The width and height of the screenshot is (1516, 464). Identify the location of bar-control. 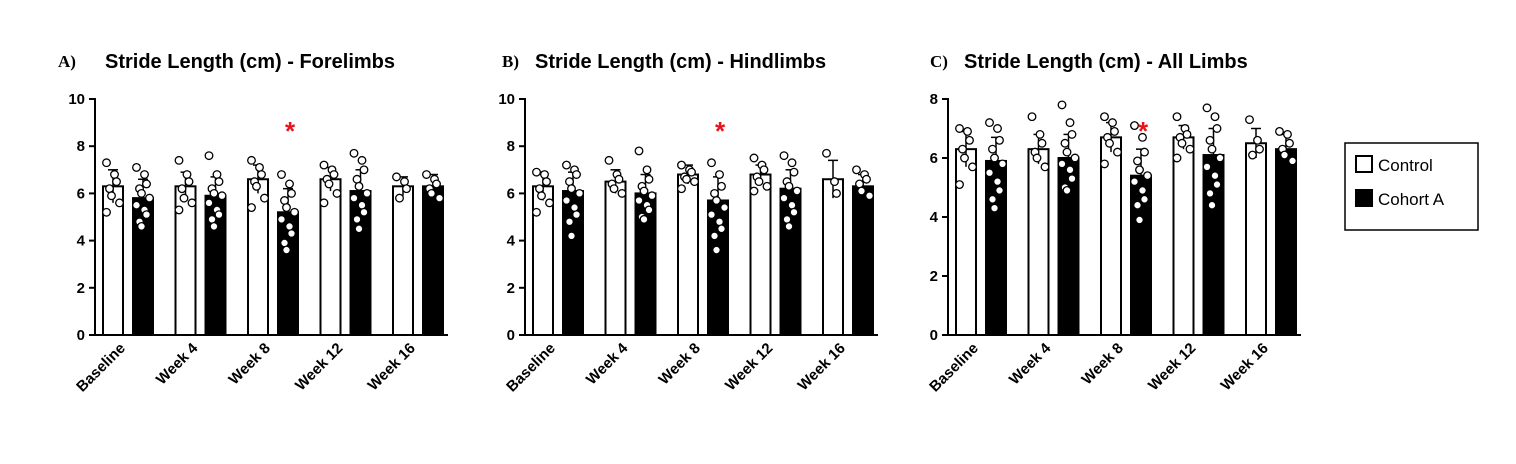
(1038, 242).